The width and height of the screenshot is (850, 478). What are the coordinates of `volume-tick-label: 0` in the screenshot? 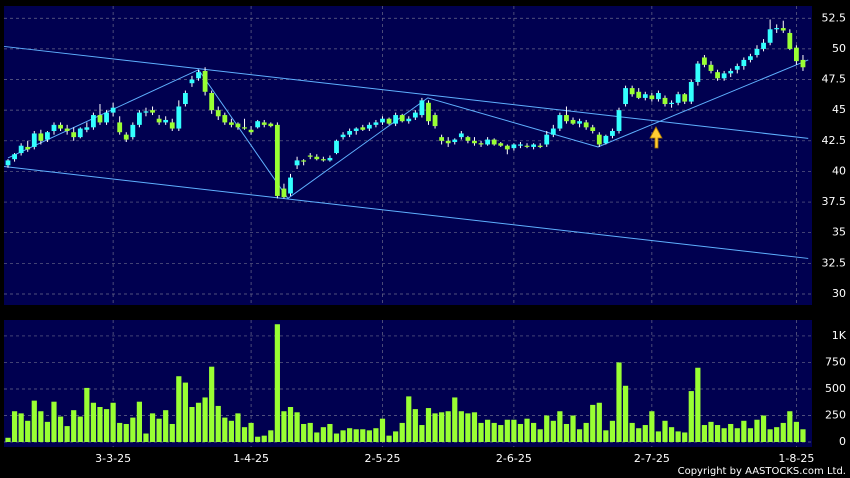 It's located at (842, 441).